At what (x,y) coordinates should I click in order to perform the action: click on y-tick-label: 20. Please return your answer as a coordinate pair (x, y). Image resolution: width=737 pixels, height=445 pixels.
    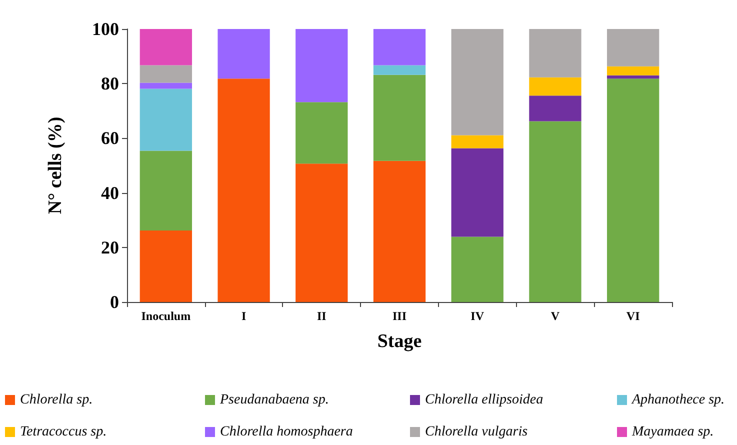
    Looking at the image, I should click on (110, 247).